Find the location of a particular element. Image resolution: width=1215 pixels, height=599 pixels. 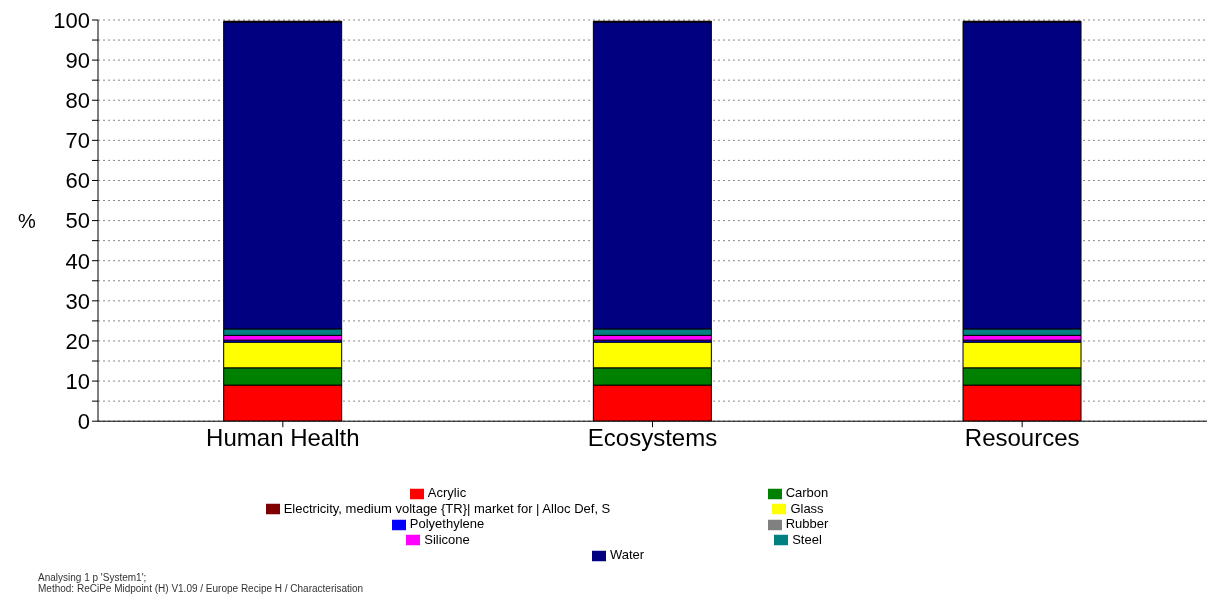

y-axis-title: % is located at coordinates (27, 220).